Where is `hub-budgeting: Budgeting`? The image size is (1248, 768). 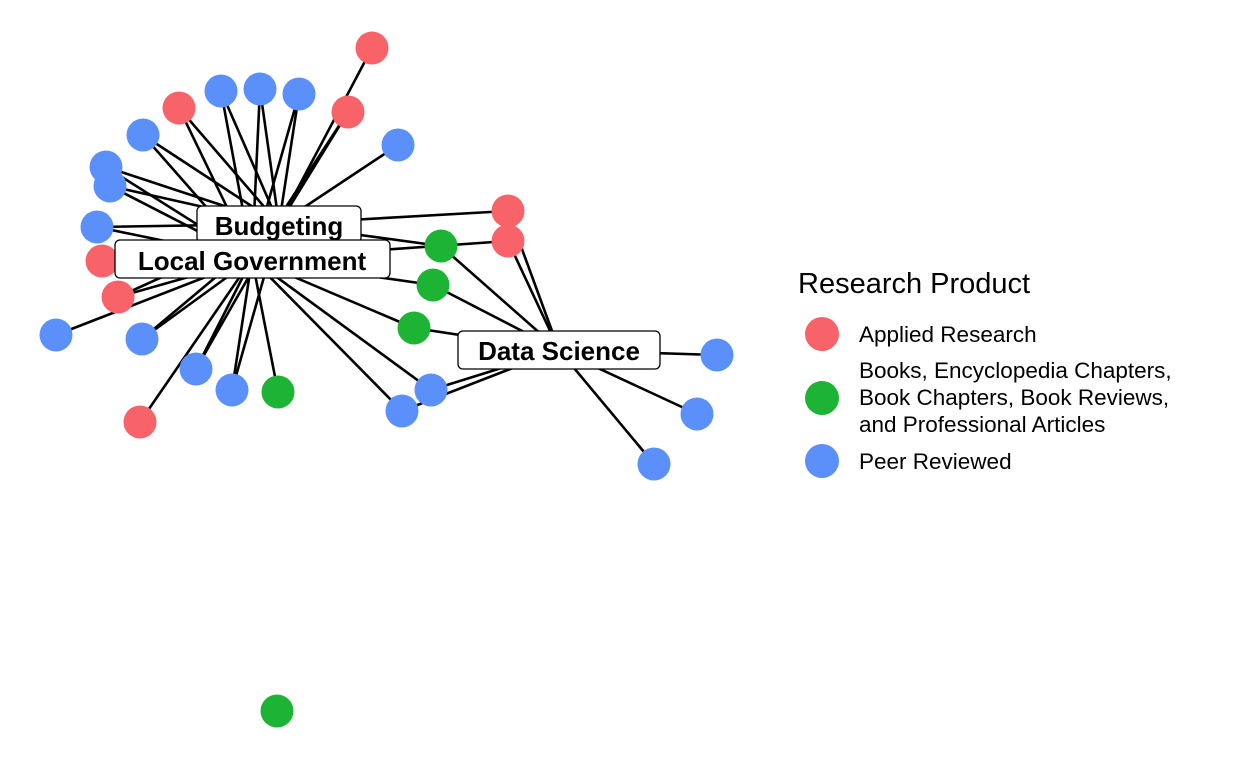
hub-budgeting: Budgeting is located at coordinates (279, 224).